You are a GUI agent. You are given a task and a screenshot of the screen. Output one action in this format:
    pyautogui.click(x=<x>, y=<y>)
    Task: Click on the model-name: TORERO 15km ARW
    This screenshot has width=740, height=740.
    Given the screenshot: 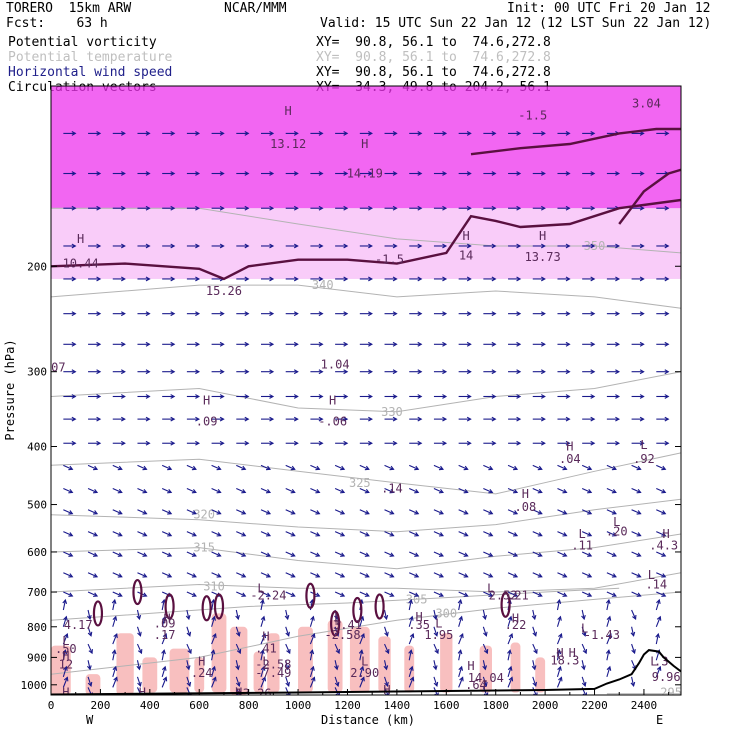 What is the action you would take?
    pyautogui.click(x=69, y=8)
    